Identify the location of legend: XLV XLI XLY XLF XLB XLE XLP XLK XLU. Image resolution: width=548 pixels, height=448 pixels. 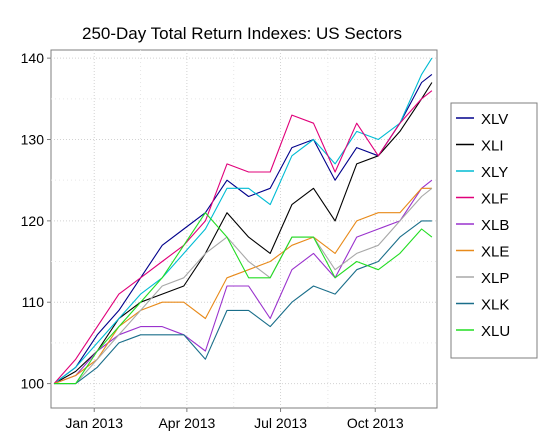
(494, 230).